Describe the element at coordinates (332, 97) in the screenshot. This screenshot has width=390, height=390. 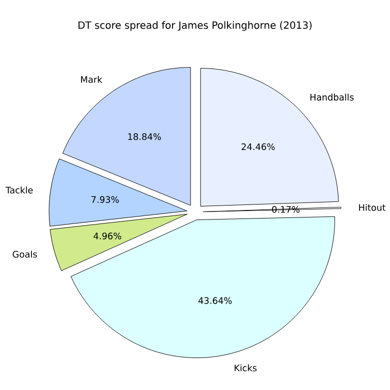
I see `slice-label: Handballs` at that location.